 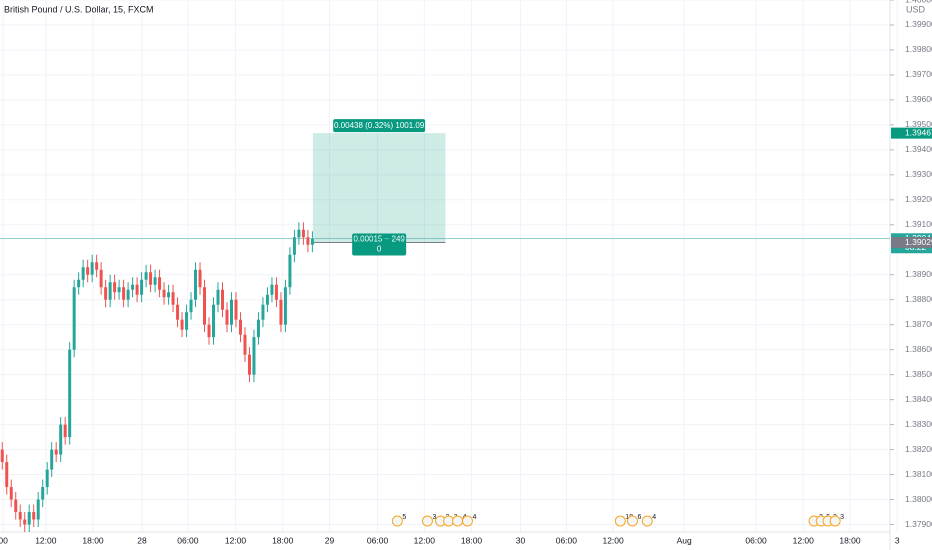 I want to click on event-label: 5, so click(x=404, y=517).